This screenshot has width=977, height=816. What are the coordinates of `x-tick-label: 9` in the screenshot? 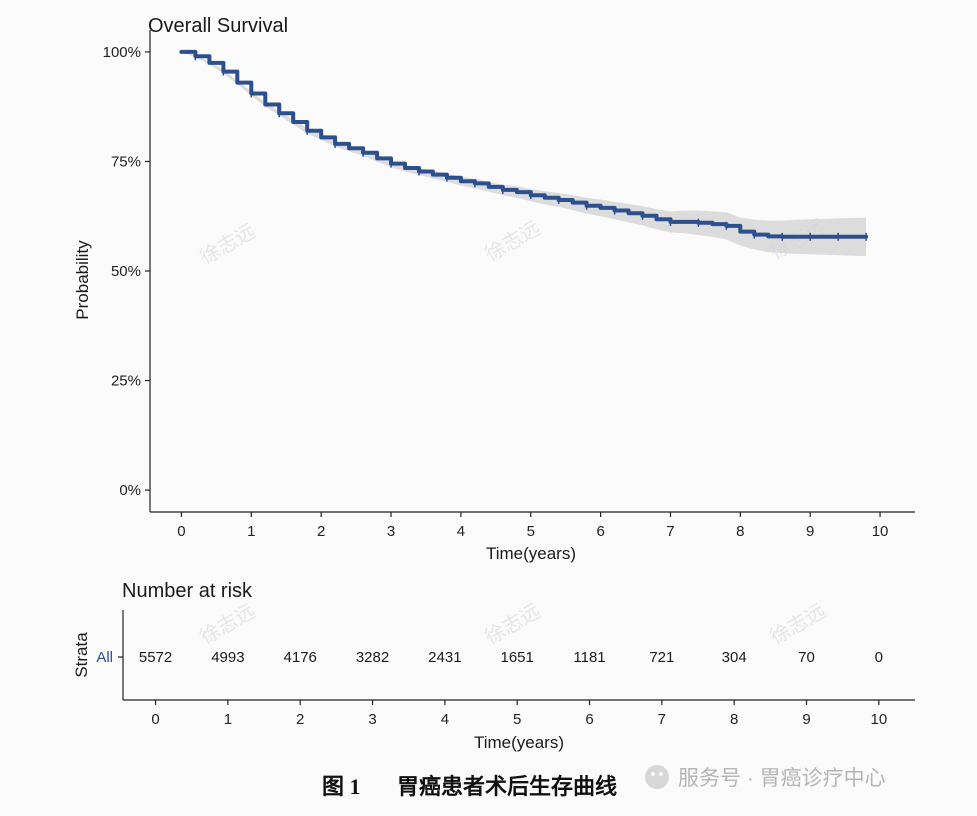 It's located at (810, 531).